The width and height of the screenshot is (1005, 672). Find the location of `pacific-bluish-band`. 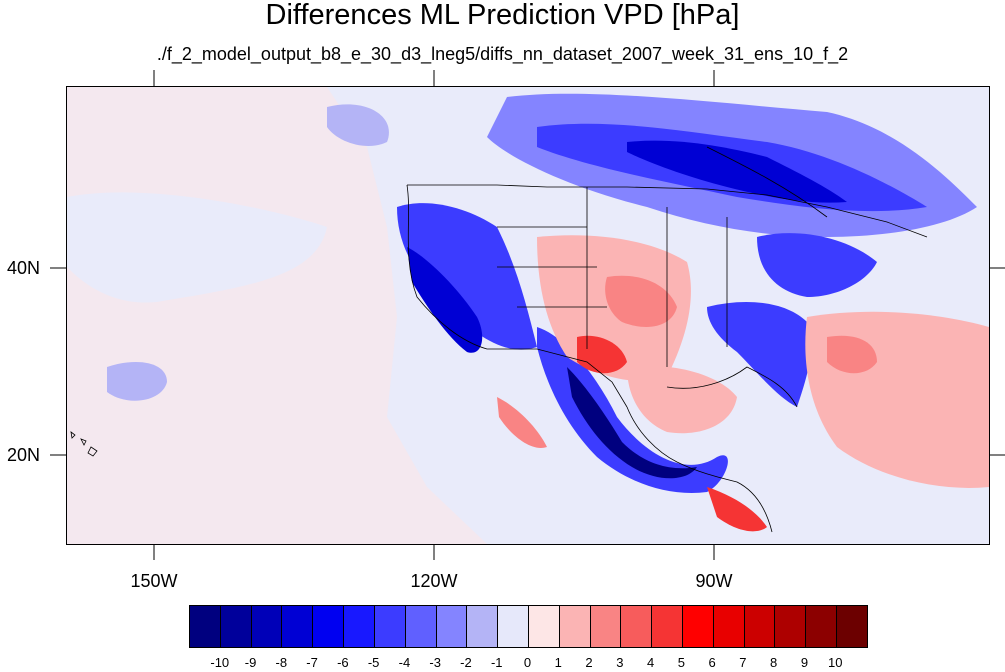

pacific-bluish-band is located at coordinates (197, 247).